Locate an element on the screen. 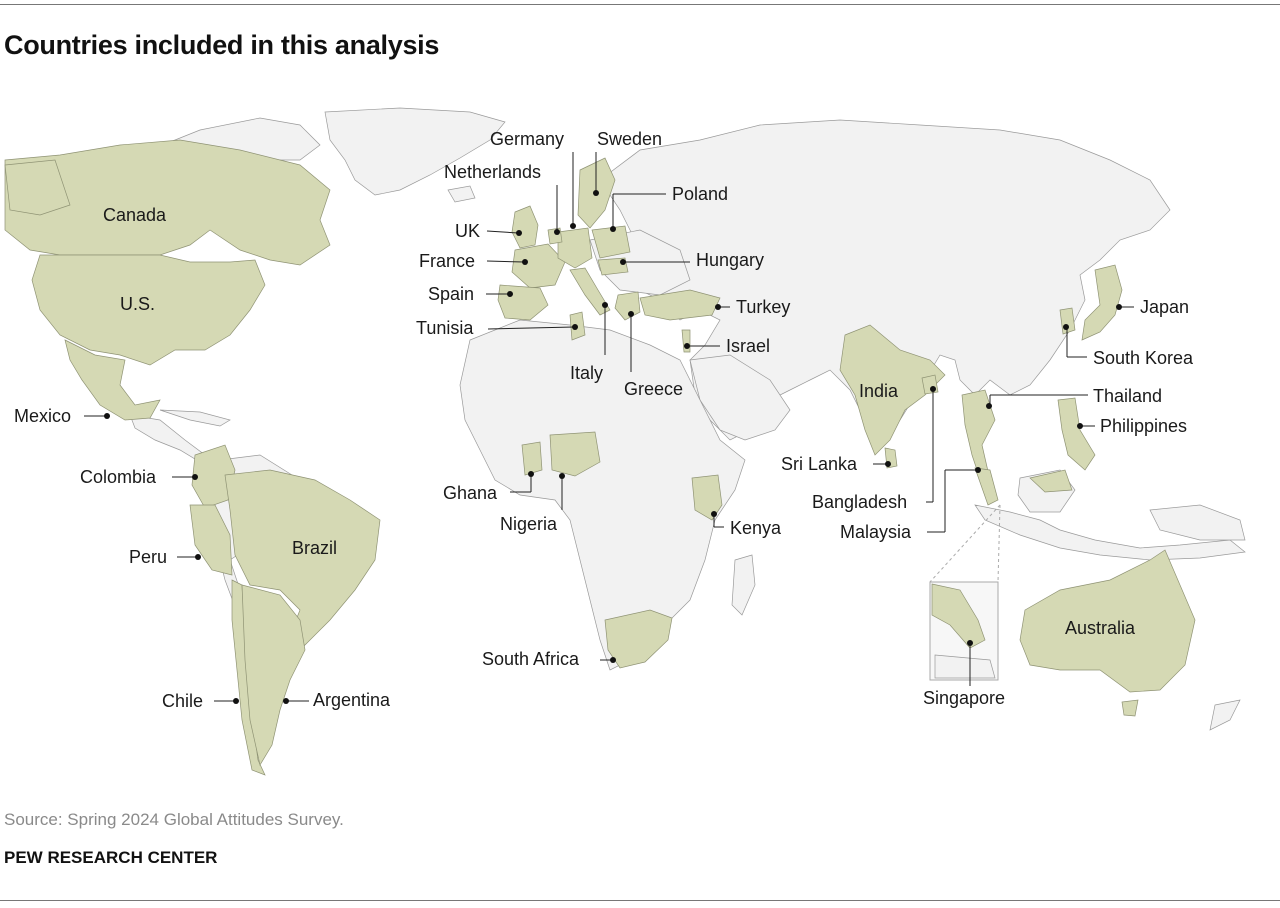  label-india: India is located at coordinates (879, 391).